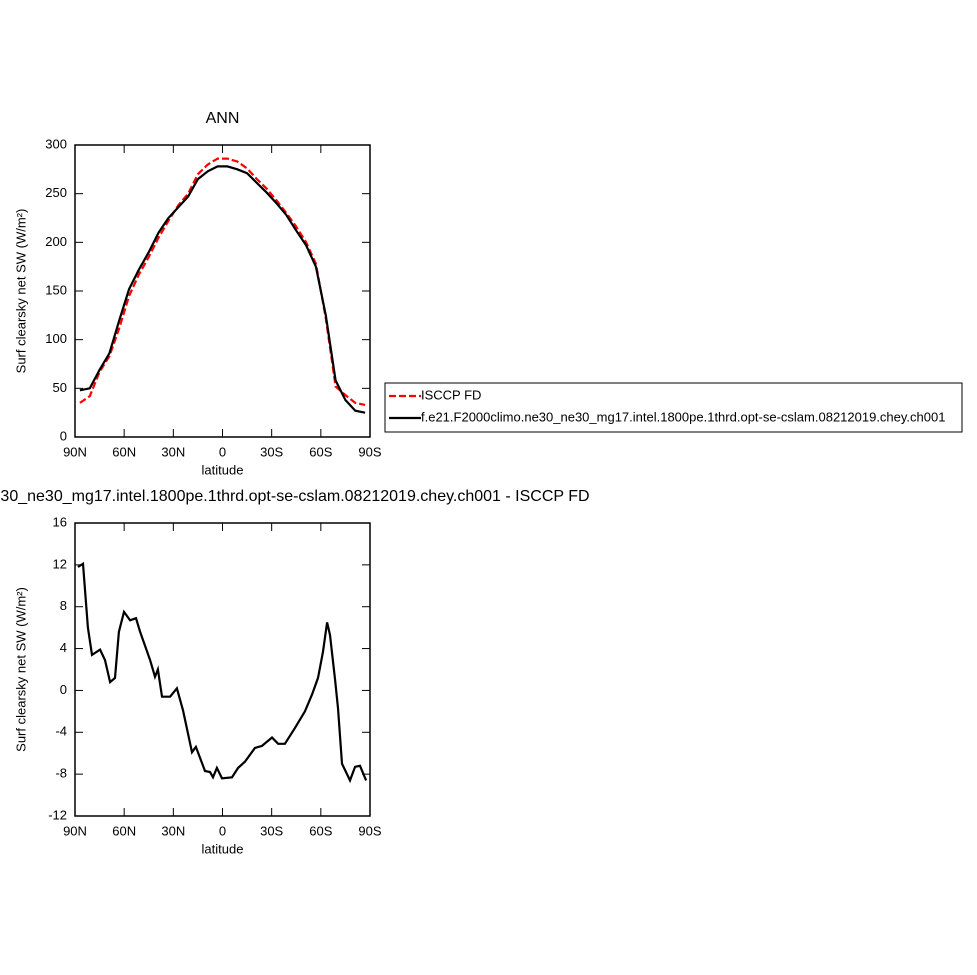 The height and width of the screenshot is (975, 977). Describe the element at coordinates (56, 192) in the screenshot. I see `y-tick-label: 250` at that location.